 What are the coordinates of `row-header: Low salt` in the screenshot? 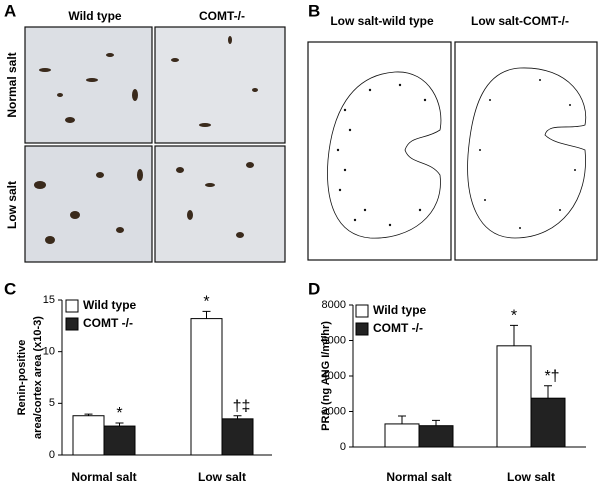 It's located at (12, 205).